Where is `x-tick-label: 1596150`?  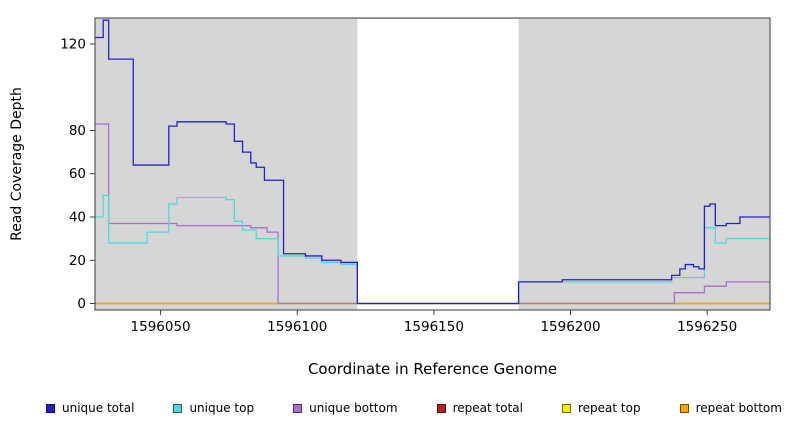 x-tick-label: 1596150 is located at coordinates (434, 327).